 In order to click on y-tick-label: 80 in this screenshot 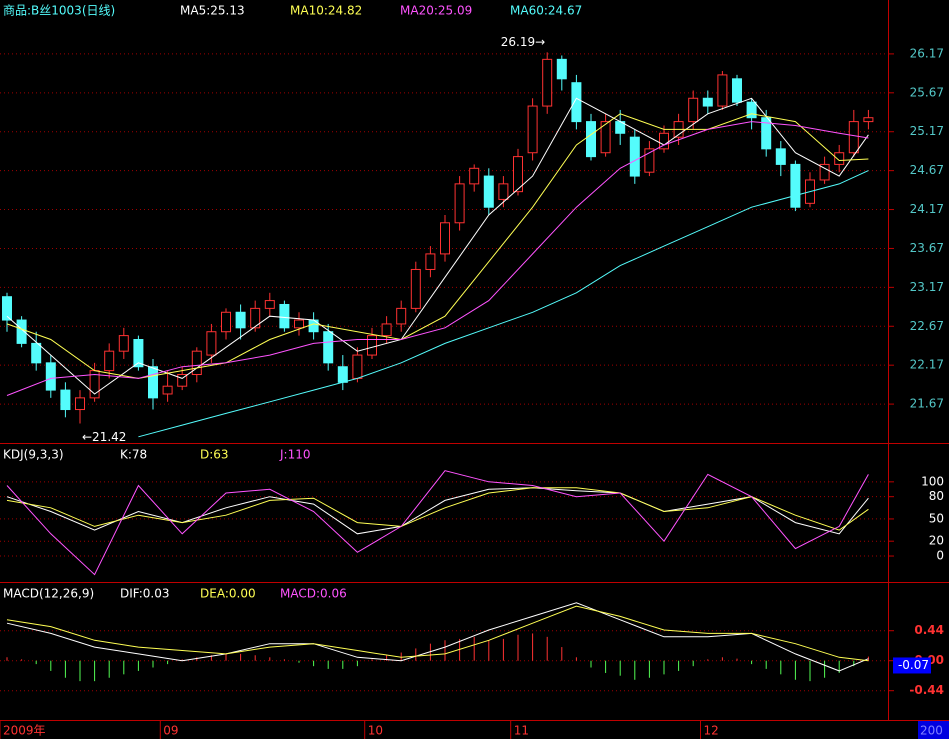, I will do `click(936, 496)`.